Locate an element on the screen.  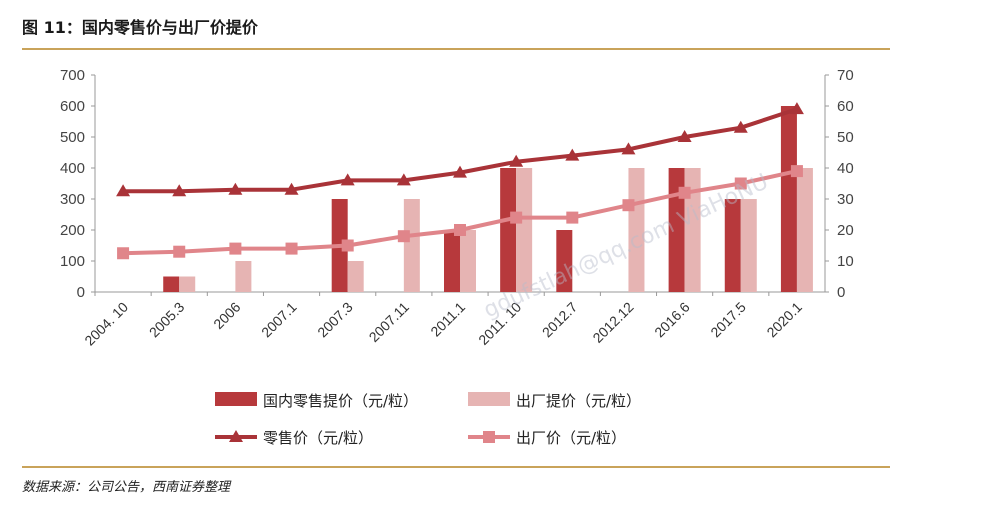
top-divider is located at coordinates (456, 49).